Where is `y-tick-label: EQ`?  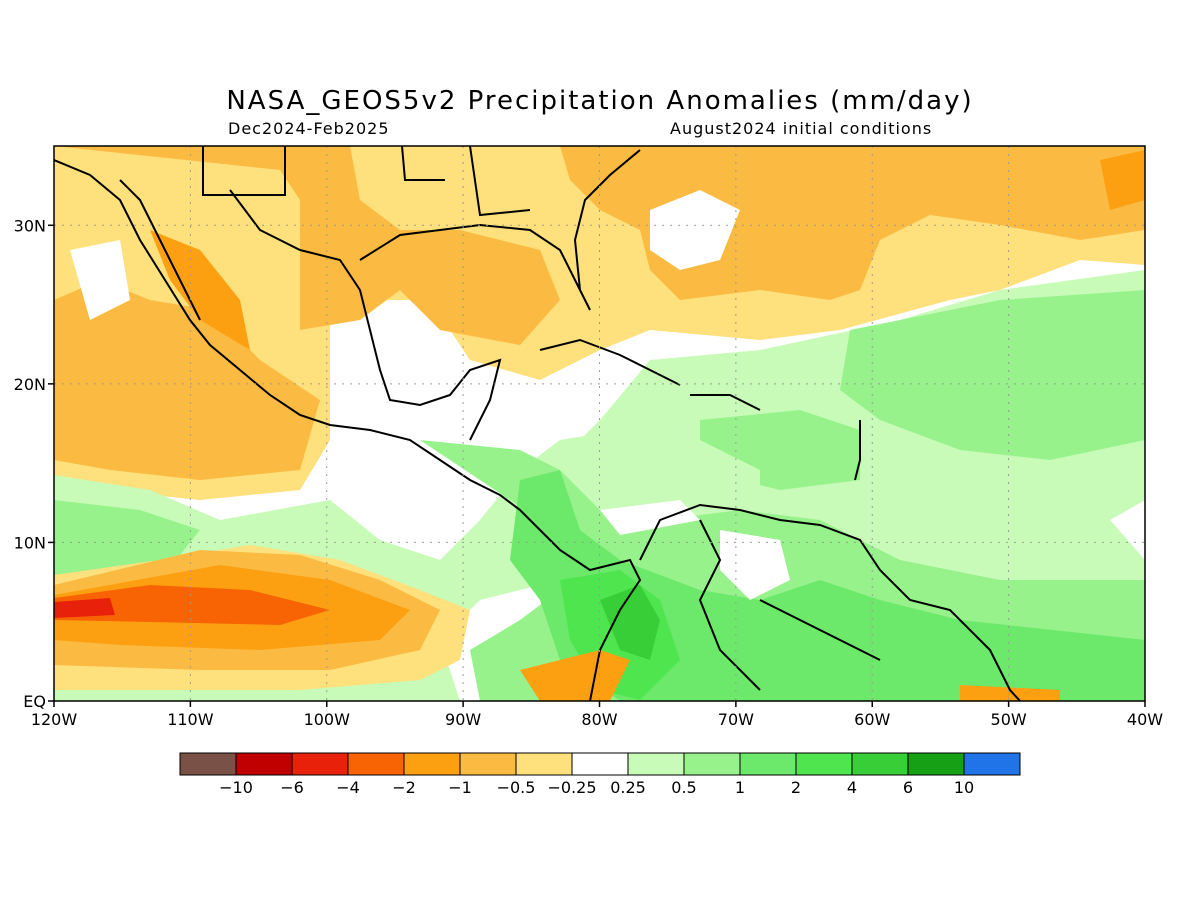
y-tick-label: EQ is located at coordinates (34, 701).